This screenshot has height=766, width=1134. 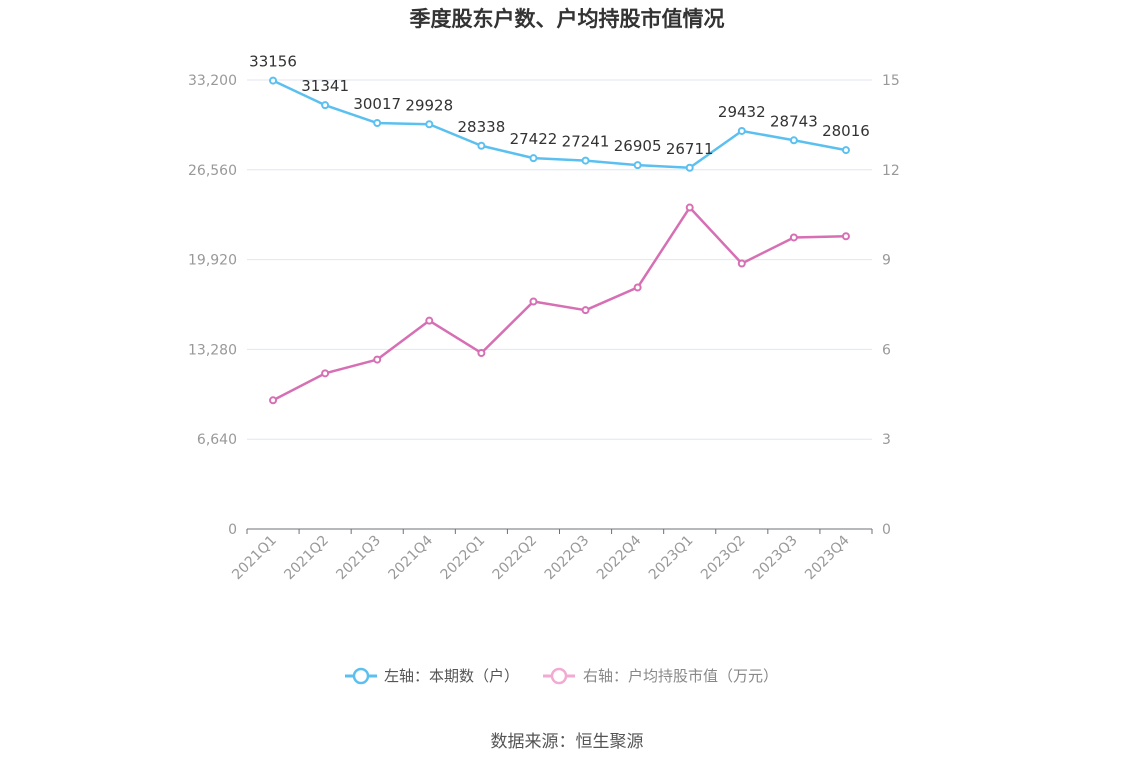 What do you see at coordinates (212, 261) in the screenshot?
I see `left-tick-label: 19,920` at bounding box center [212, 261].